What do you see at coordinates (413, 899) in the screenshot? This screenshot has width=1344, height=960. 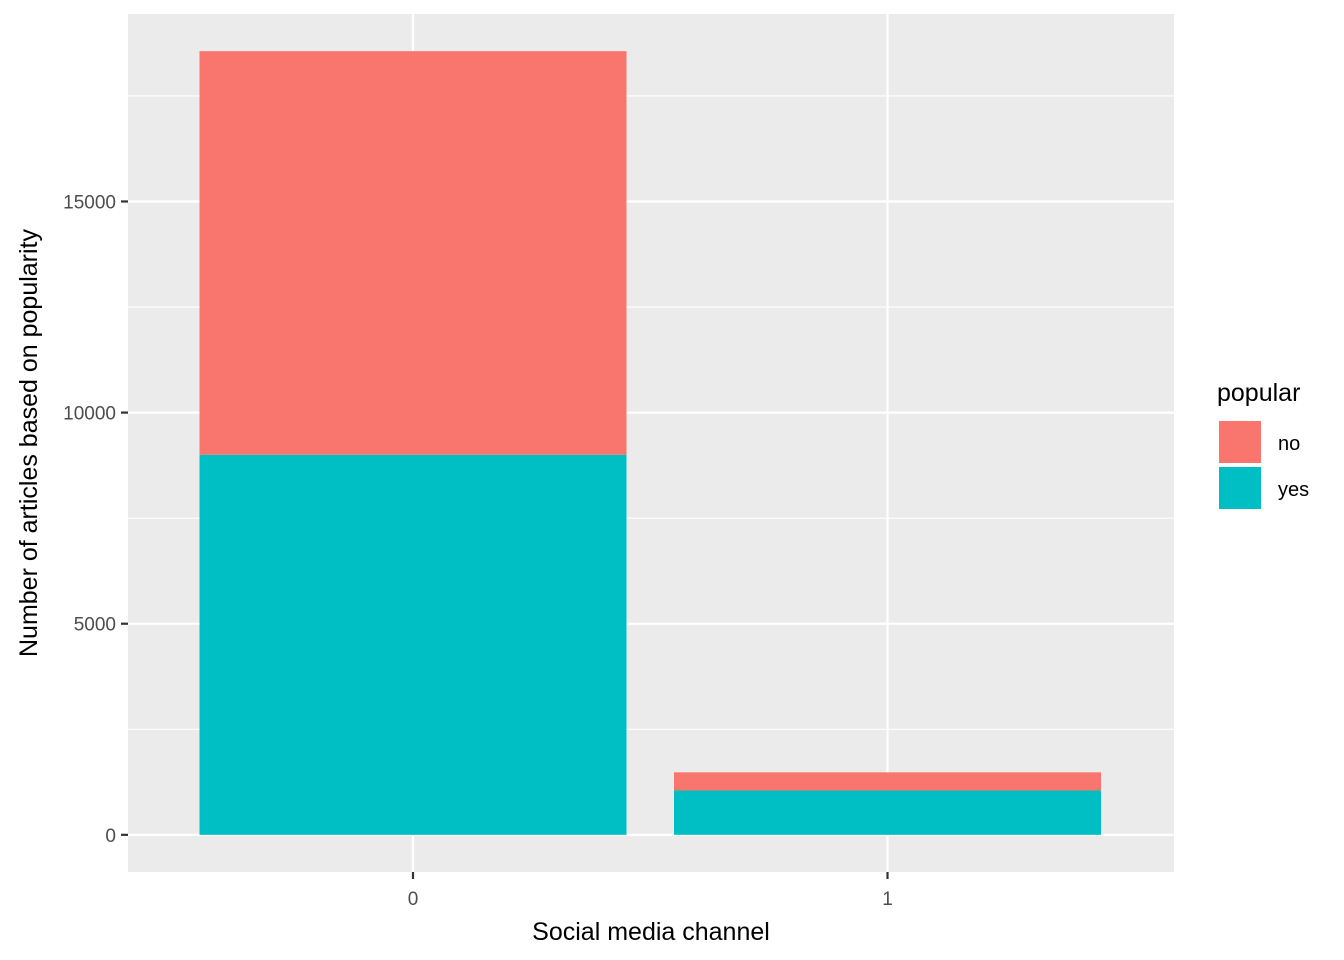 I see `x-tick-label: 0` at bounding box center [413, 899].